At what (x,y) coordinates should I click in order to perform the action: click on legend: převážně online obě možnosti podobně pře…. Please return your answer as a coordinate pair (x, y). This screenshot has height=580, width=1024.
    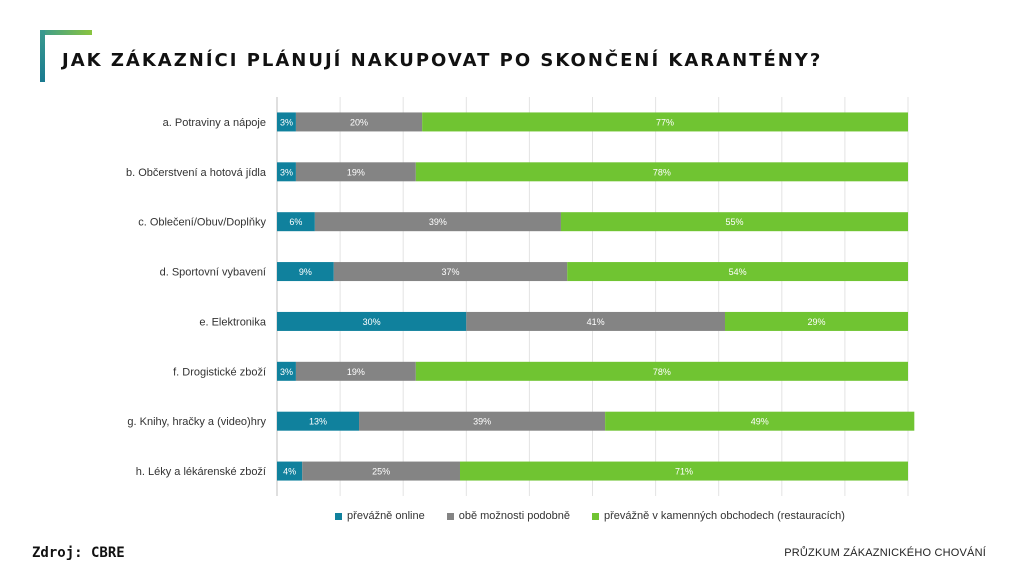
    Looking at the image, I should click on (512, 516).